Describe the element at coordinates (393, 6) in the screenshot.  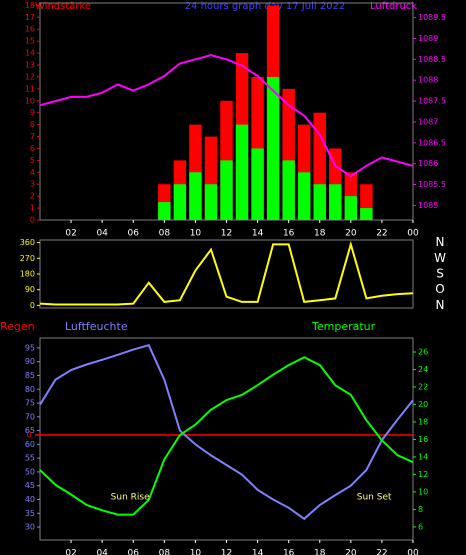
I see `right-axis-title: Luftdruck` at that location.